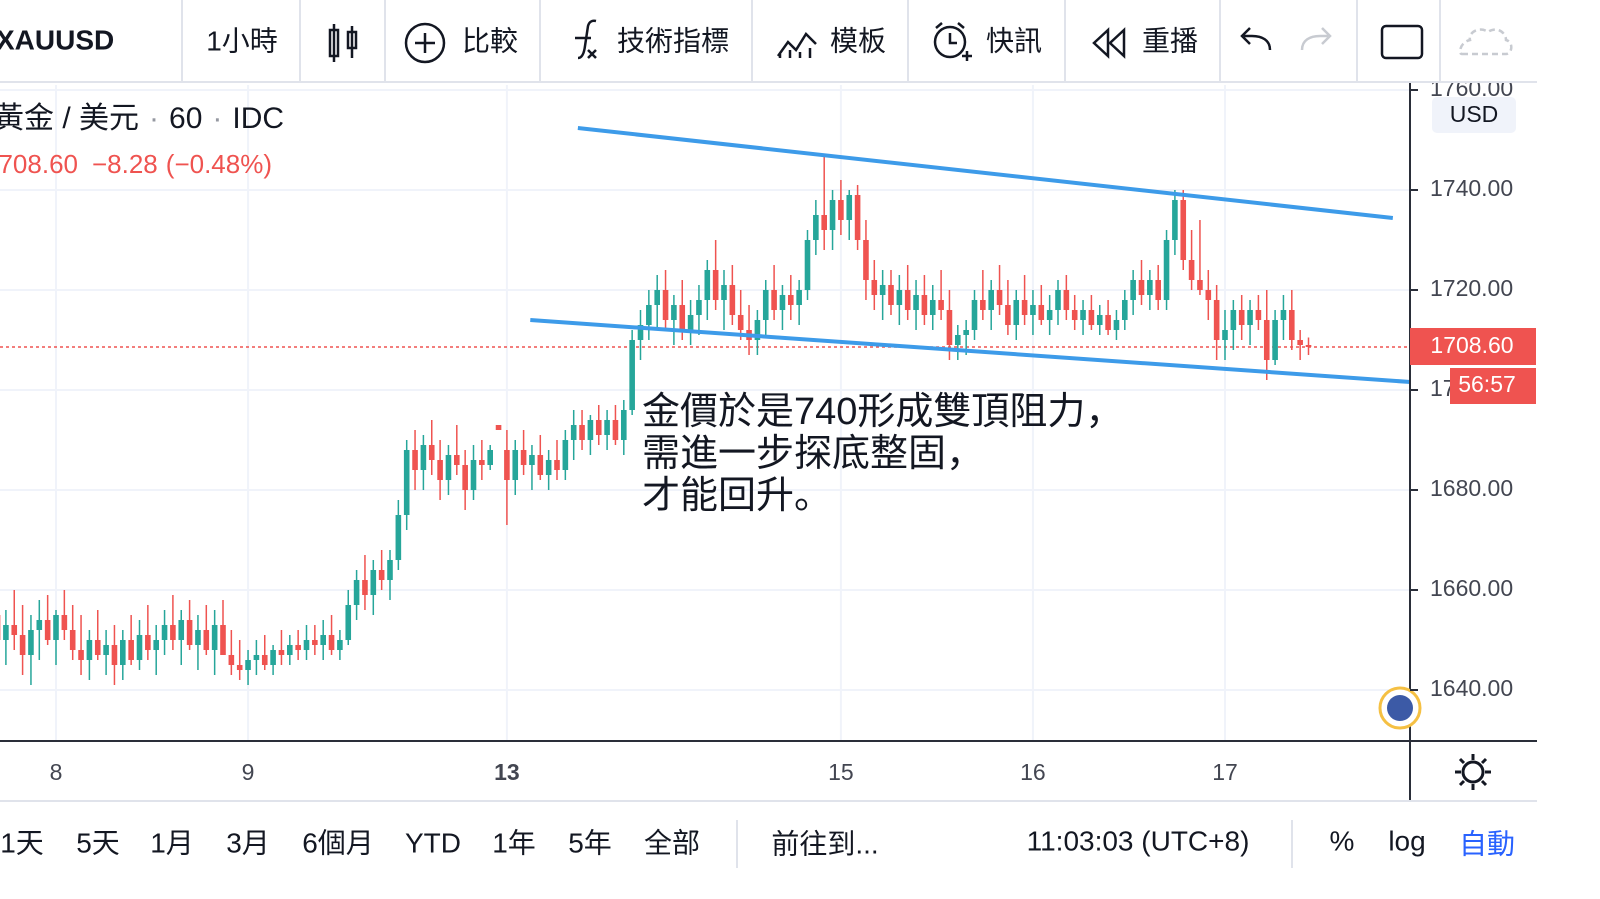  I want to click on range-button: 5天, so click(98, 842).